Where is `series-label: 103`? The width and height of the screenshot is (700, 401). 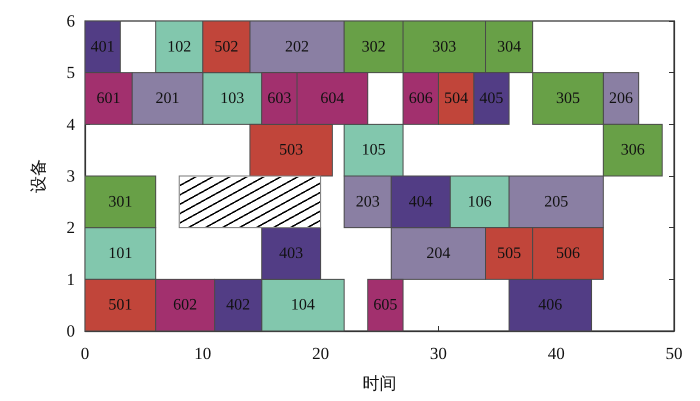
series-label: 103 is located at coordinates (232, 98).